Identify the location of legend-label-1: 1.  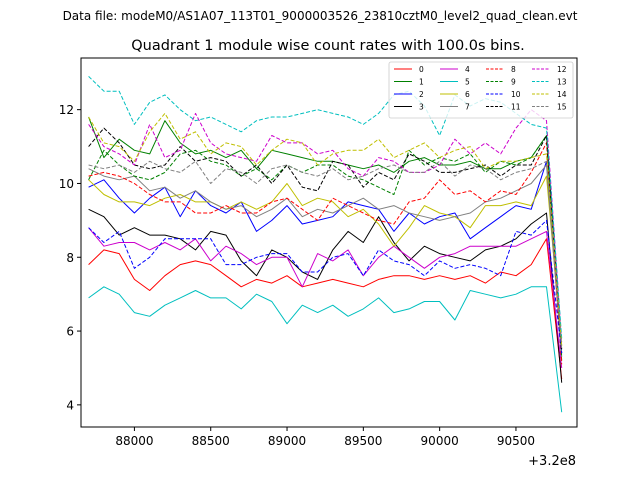
(421, 82).